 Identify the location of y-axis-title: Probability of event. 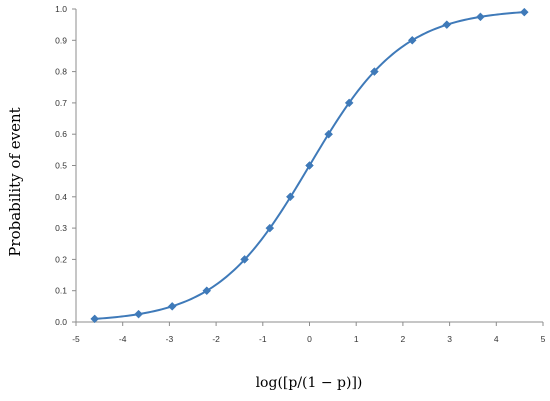
(15, 181).